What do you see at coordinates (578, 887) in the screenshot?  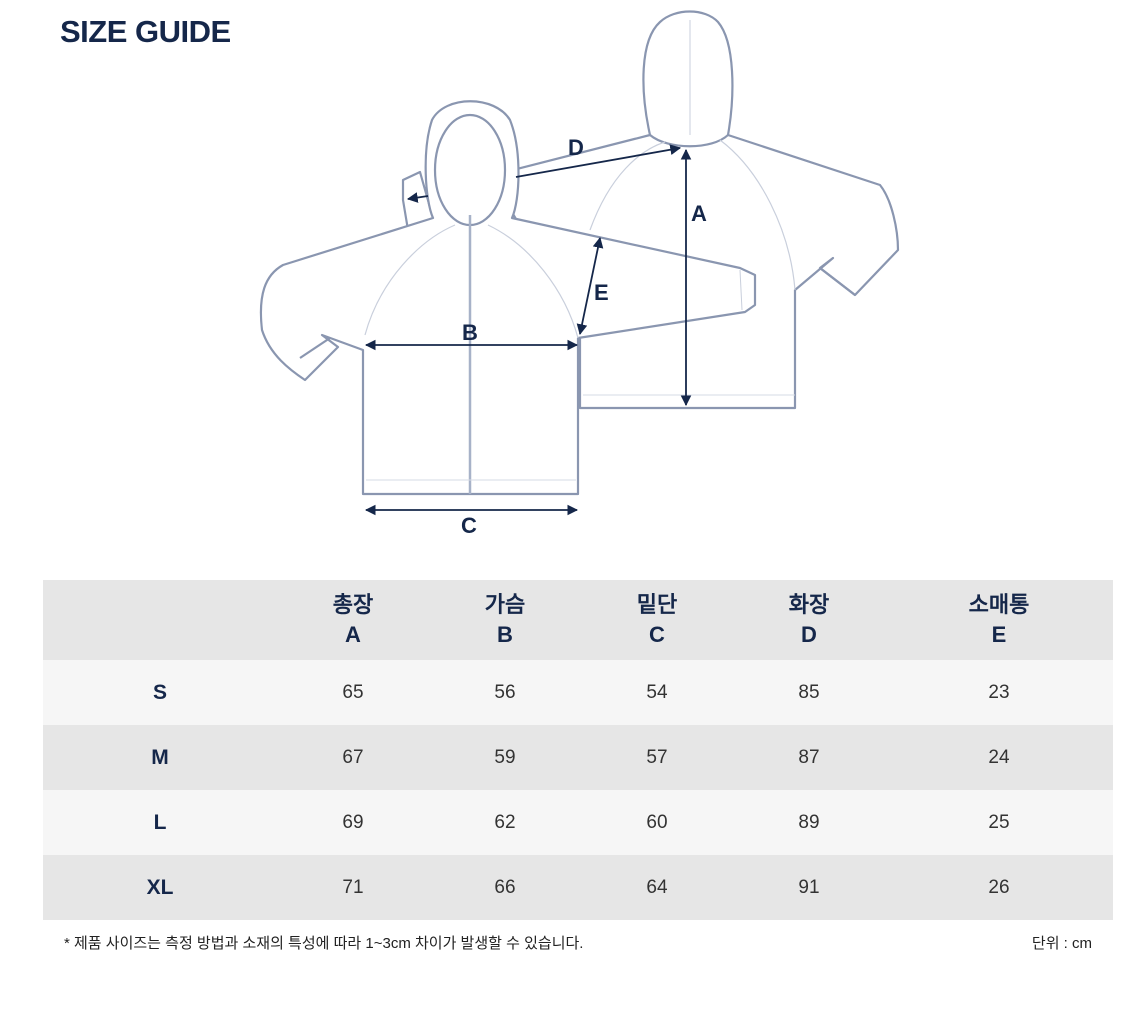 I see `table-row: XL 71 66 64 91 26` at bounding box center [578, 887].